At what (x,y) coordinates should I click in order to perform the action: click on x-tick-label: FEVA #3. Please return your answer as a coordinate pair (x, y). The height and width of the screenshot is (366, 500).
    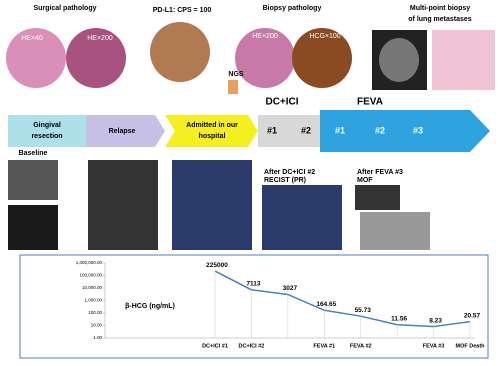
    Looking at the image, I should click on (434, 346).